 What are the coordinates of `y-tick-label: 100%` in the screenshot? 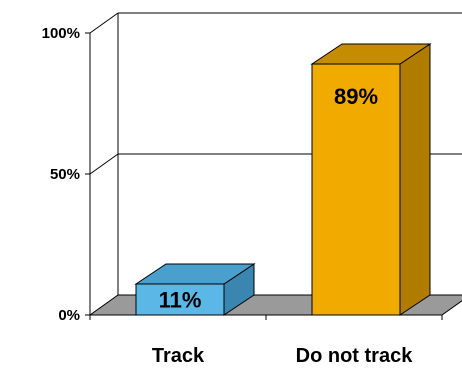 It's located at (61, 33).